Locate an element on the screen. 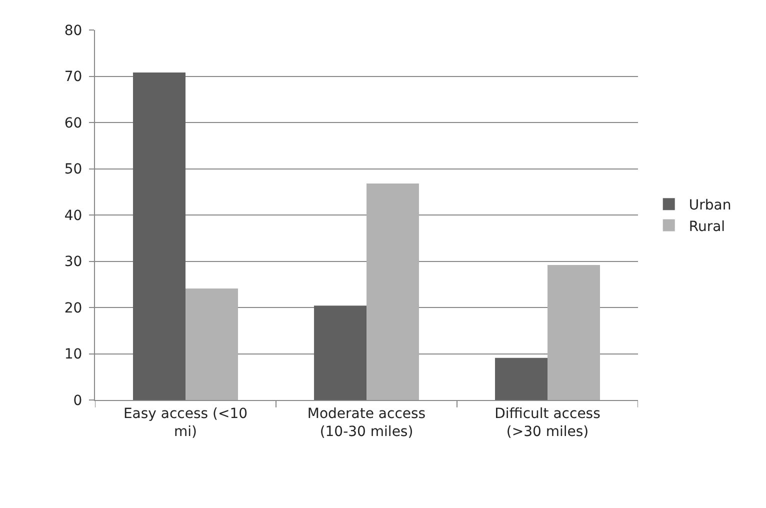 The height and width of the screenshot is (508, 766). legend-label: Urban is located at coordinates (710, 206).